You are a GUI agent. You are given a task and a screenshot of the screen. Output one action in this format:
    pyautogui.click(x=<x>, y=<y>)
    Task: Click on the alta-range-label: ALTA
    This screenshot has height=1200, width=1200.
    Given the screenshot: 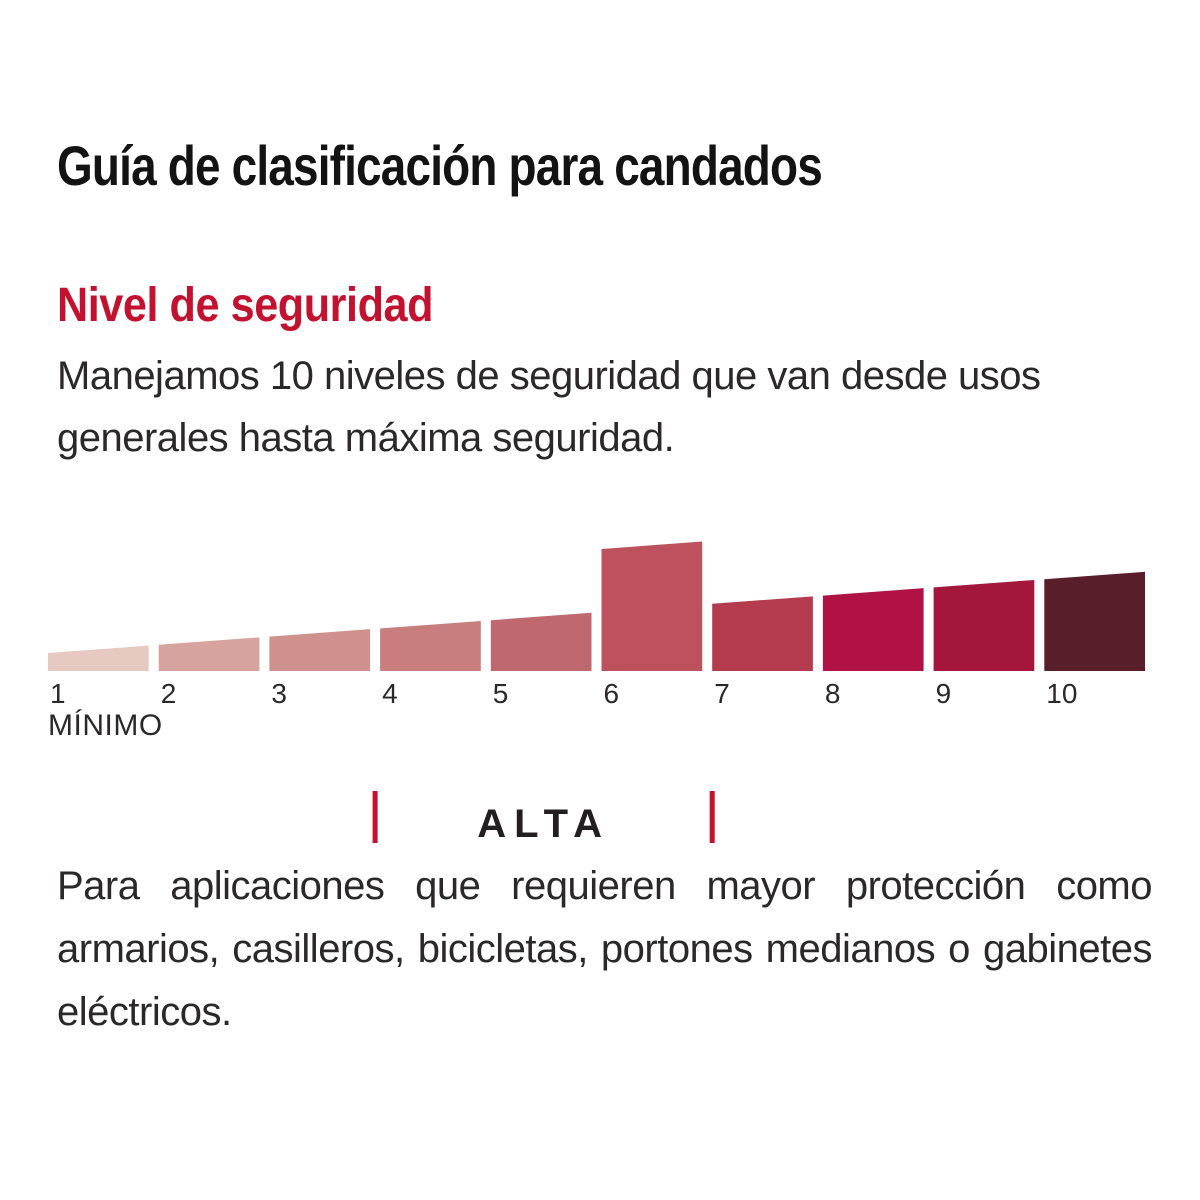 What is the action you would take?
    pyautogui.click(x=543, y=824)
    